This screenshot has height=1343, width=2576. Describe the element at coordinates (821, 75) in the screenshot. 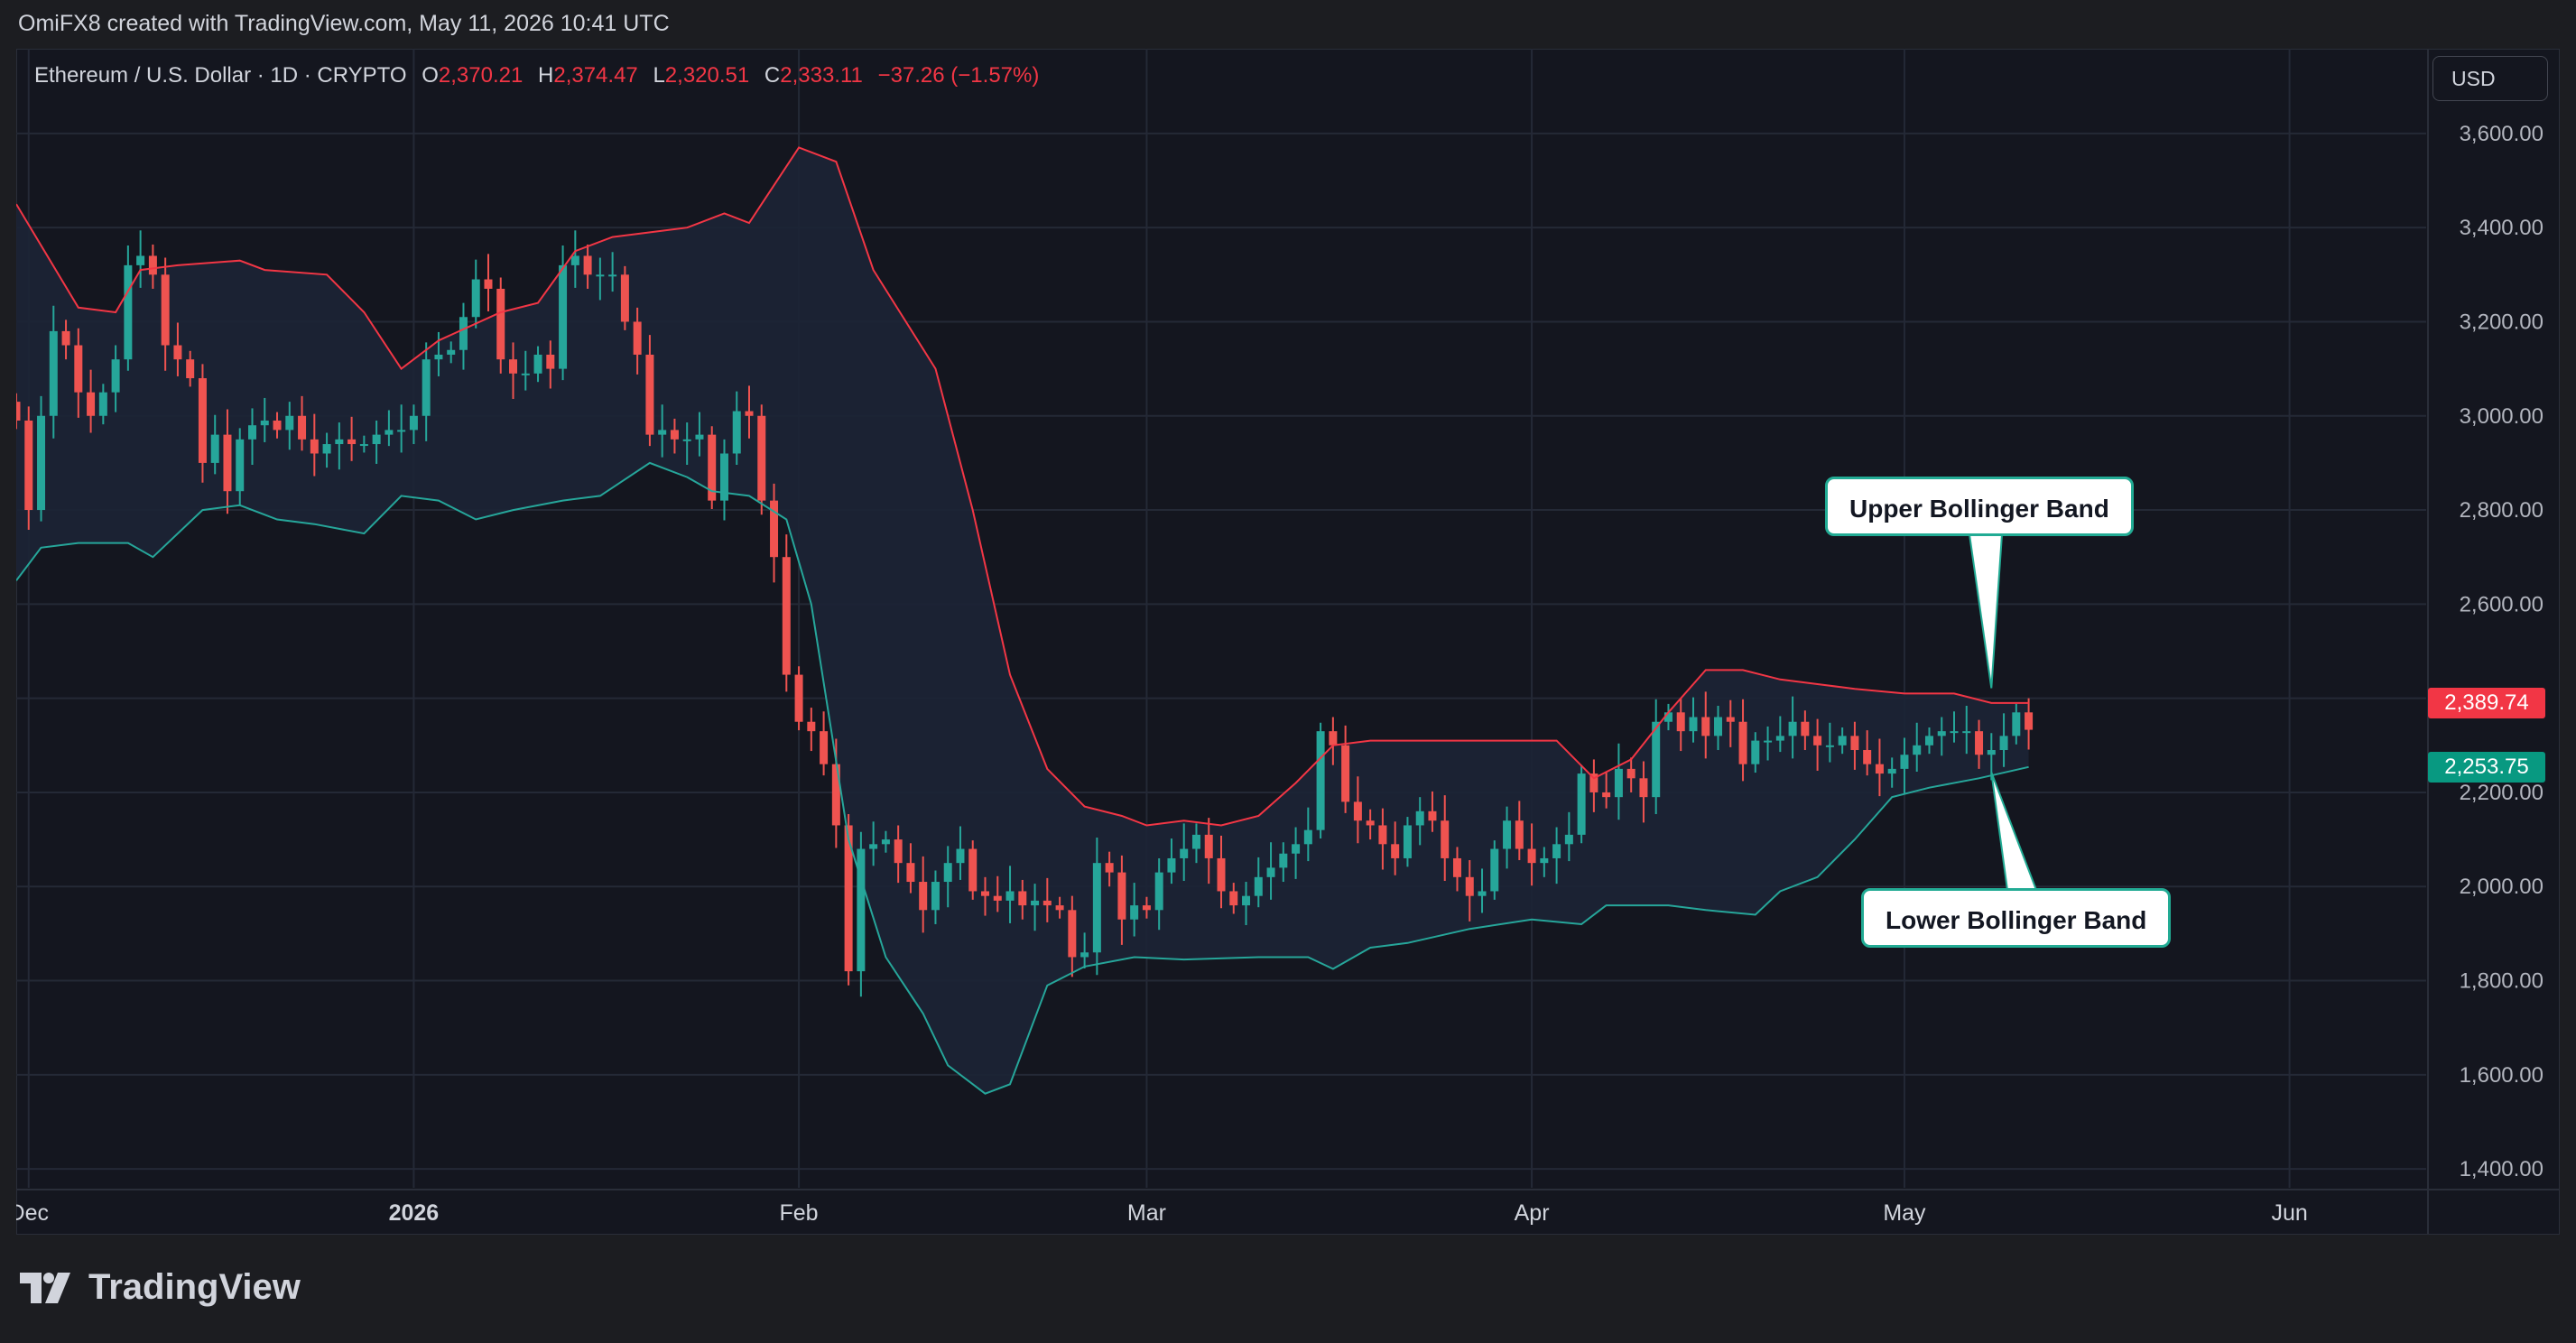

I see `close-value: 2,333.11` at that location.